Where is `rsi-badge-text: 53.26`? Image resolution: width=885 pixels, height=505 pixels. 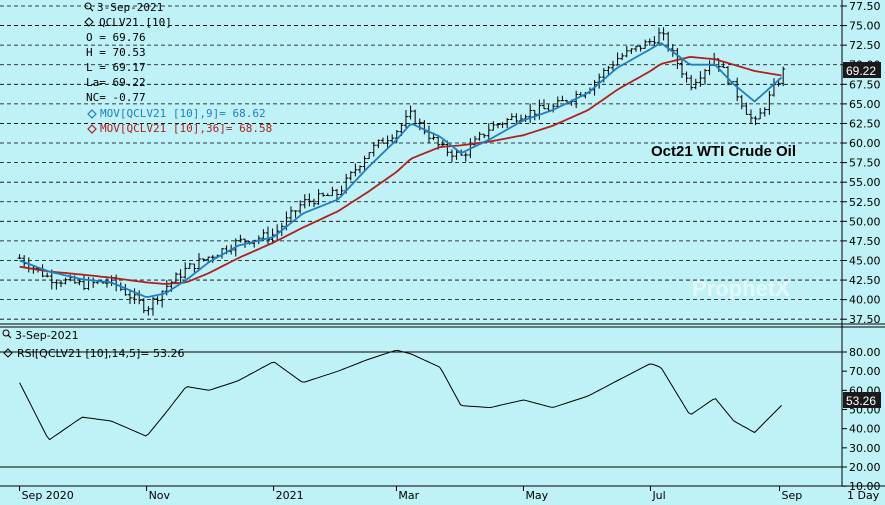
rsi-badge-text: 53.26 is located at coordinates (861, 401).